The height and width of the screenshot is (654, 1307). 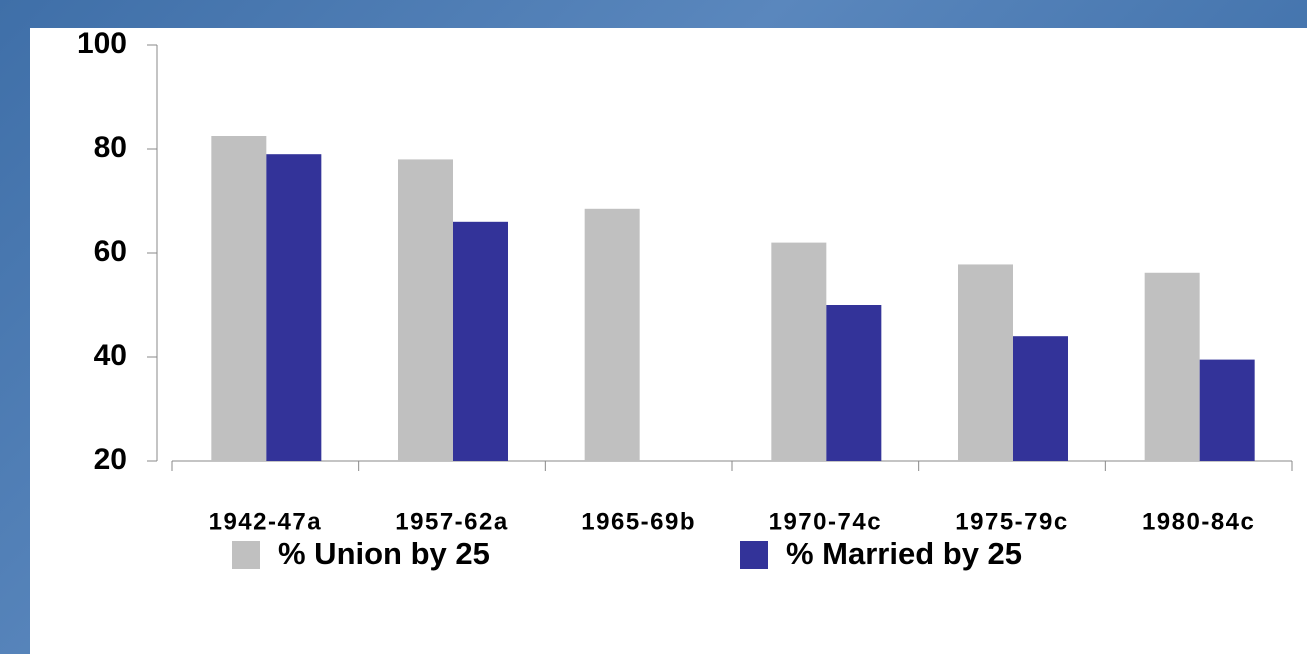 What do you see at coordinates (1198, 521) in the screenshot?
I see `x-tick-label: 1980-84c` at bounding box center [1198, 521].